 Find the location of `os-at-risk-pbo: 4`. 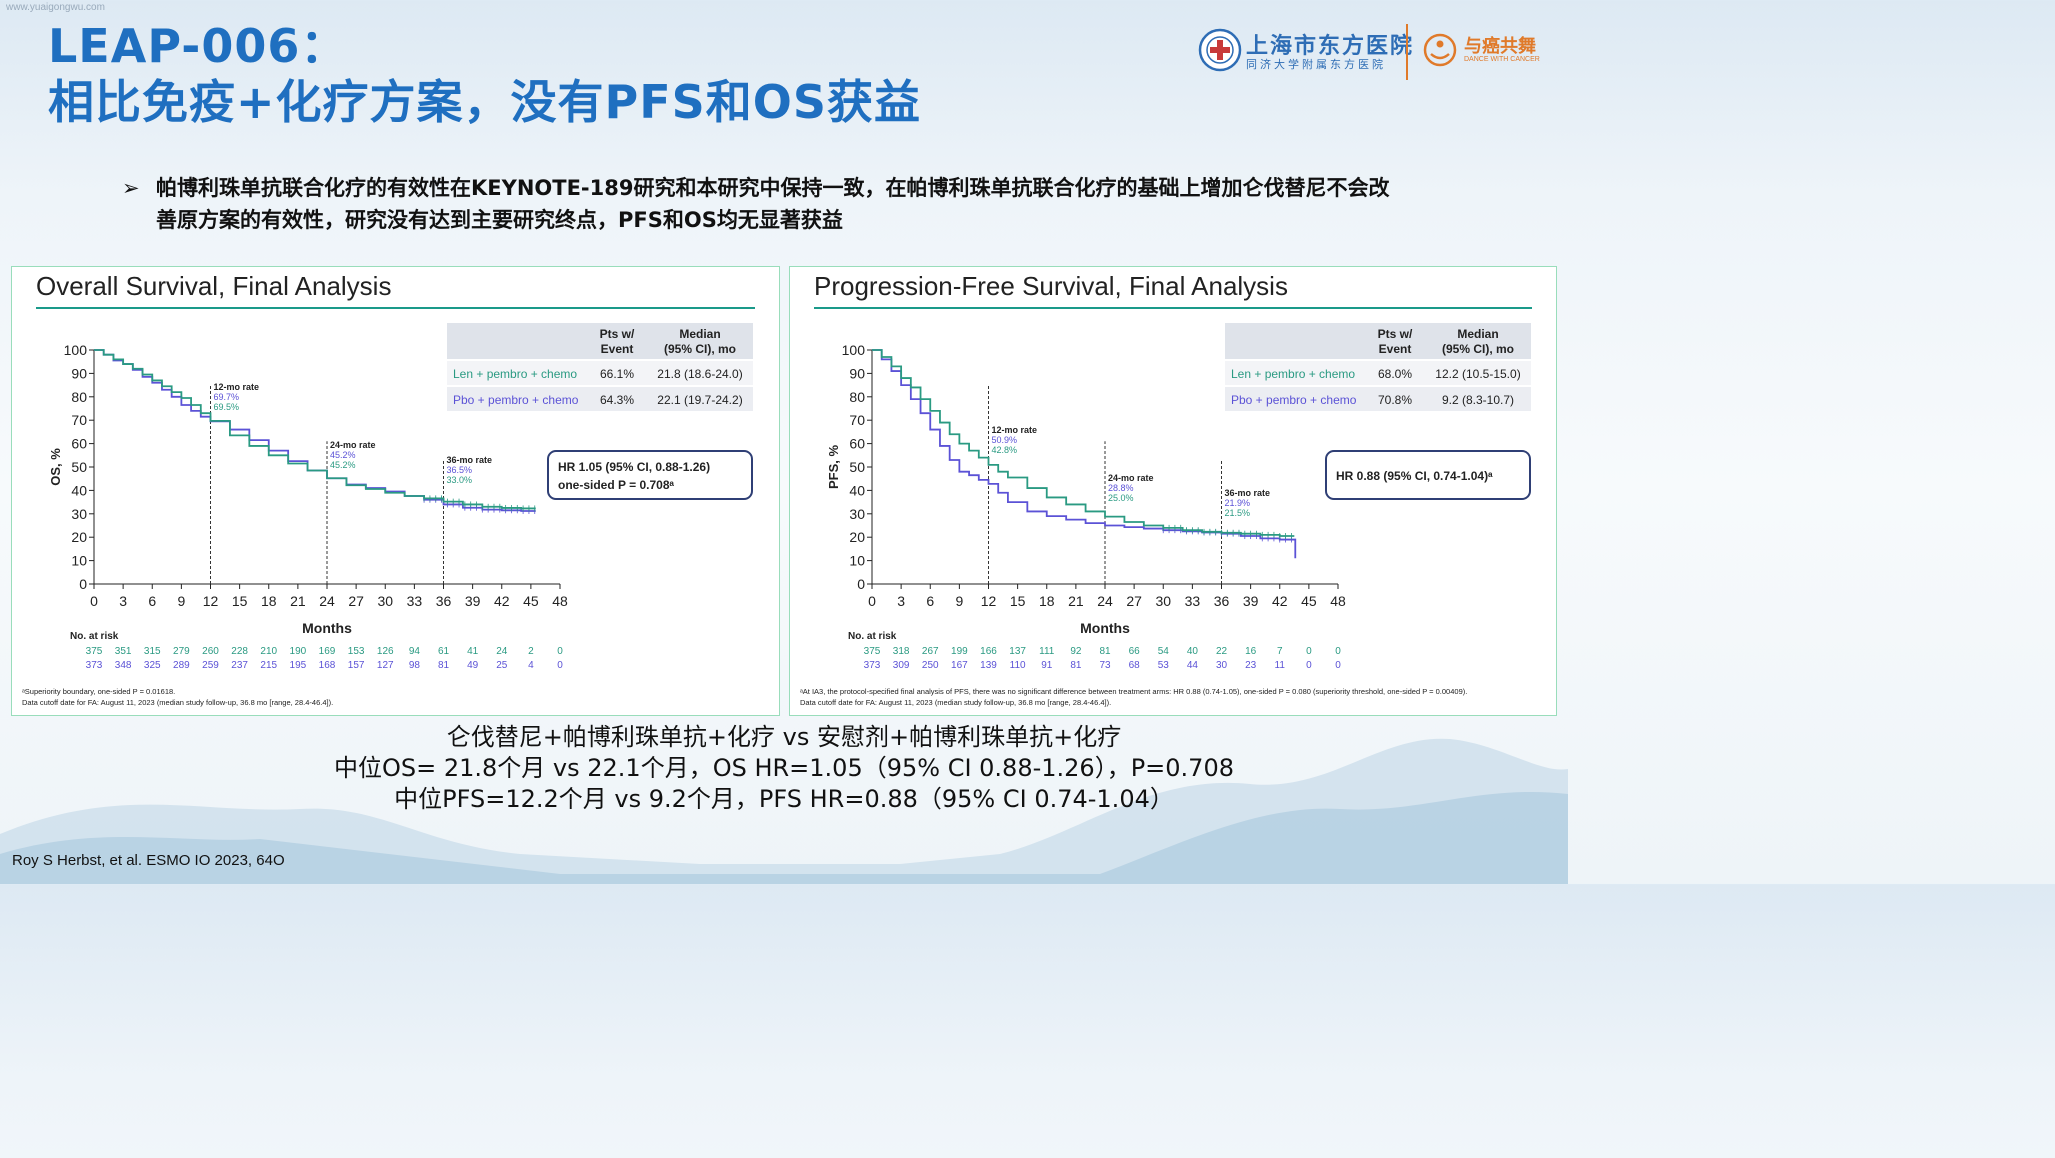

os-at-risk-pbo: 4 is located at coordinates (531, 665).